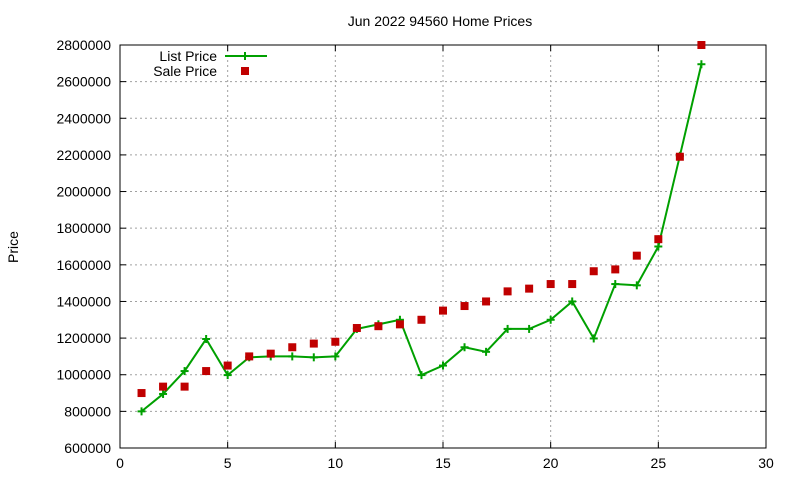  What do you see at coordinates (188, 56) in the screenshot?
I see `legend-label-list: List Price` at bounding box center [188, 56].